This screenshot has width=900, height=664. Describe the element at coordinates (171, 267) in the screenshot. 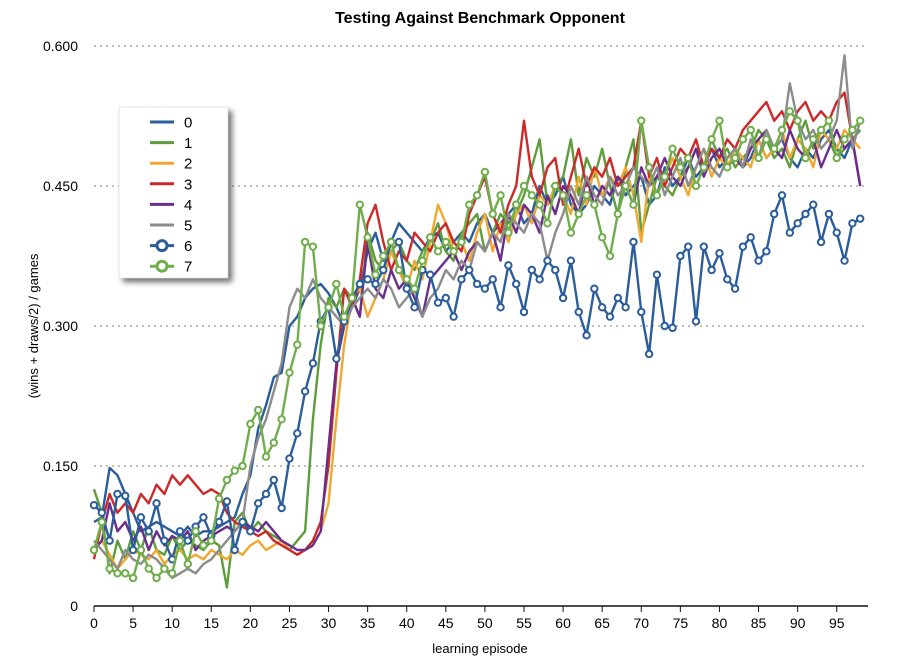

I see `legend-item-7: 7` at that location.